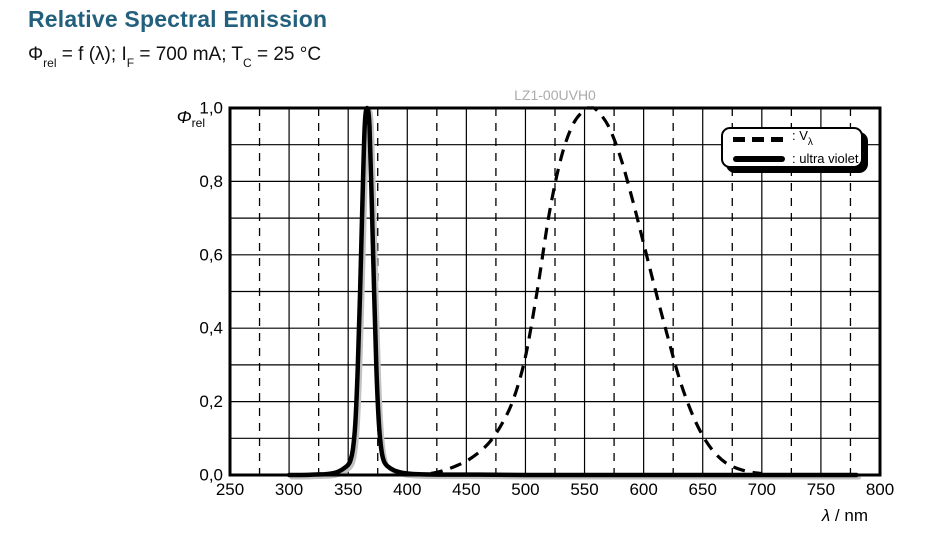 This screenshot has height=548, width=947. I want to click on legend-entry: : ultra violet, so click(792, 158).